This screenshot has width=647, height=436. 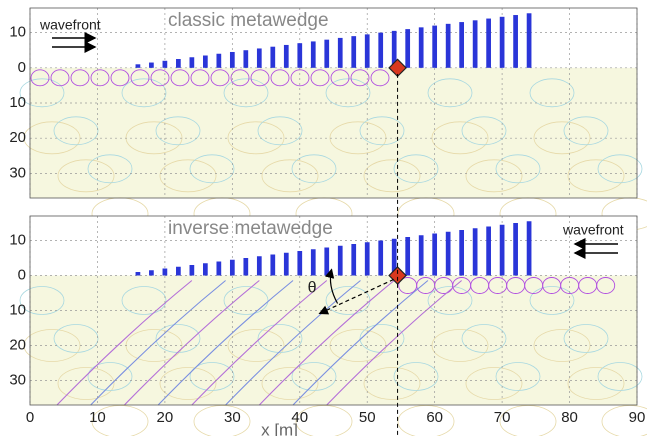 I want to click on x-tick-label: 30, so click(x=232, y=417).